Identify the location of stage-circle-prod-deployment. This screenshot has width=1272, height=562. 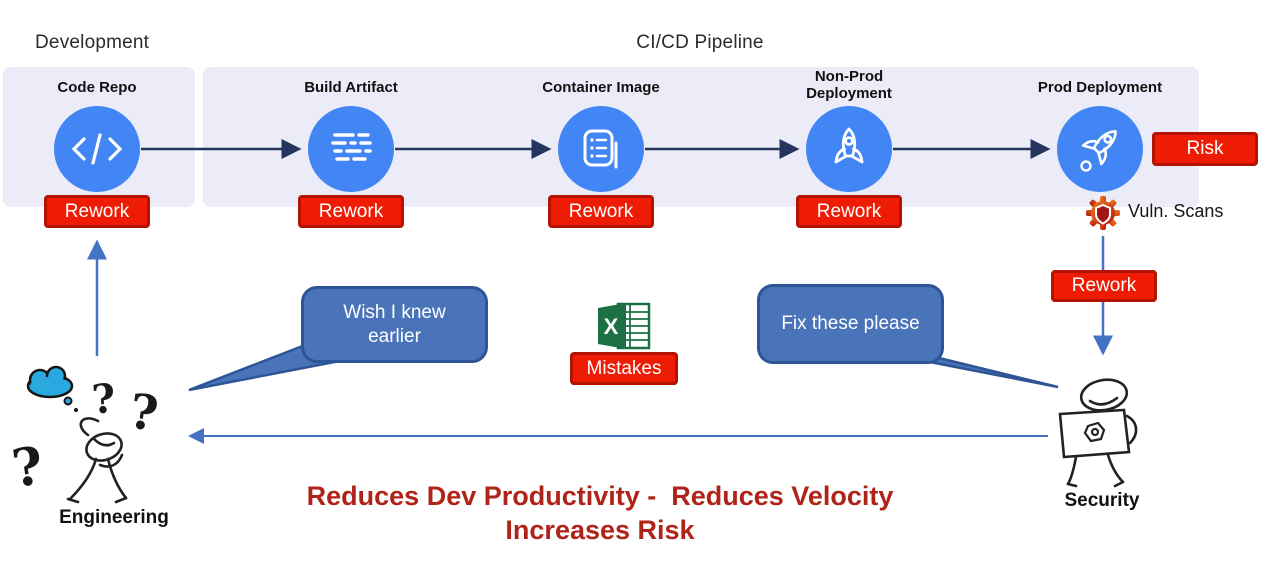
(1100, 149).